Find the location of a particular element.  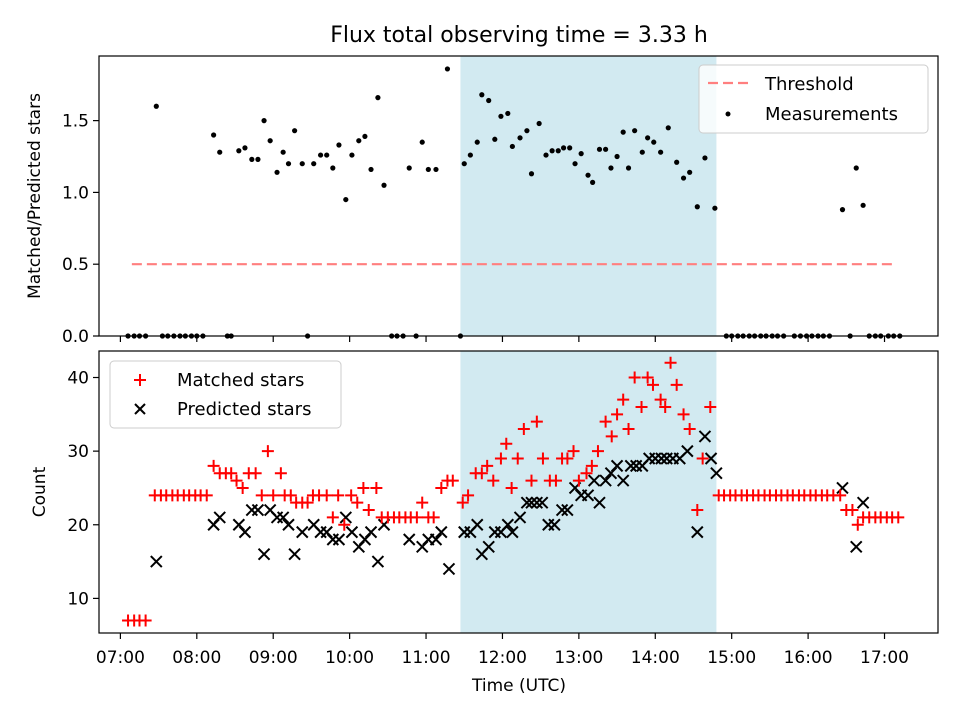

top-legend-frame is located at coordinates (813, 99).